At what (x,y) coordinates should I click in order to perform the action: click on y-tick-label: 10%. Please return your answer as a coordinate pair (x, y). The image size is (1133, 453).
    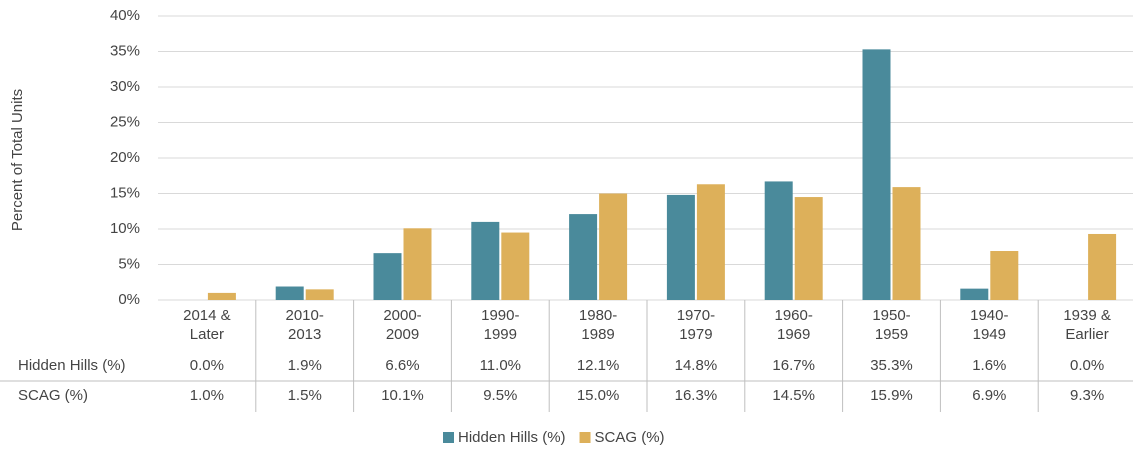
    Looking at the image, I should click on (125, 228).